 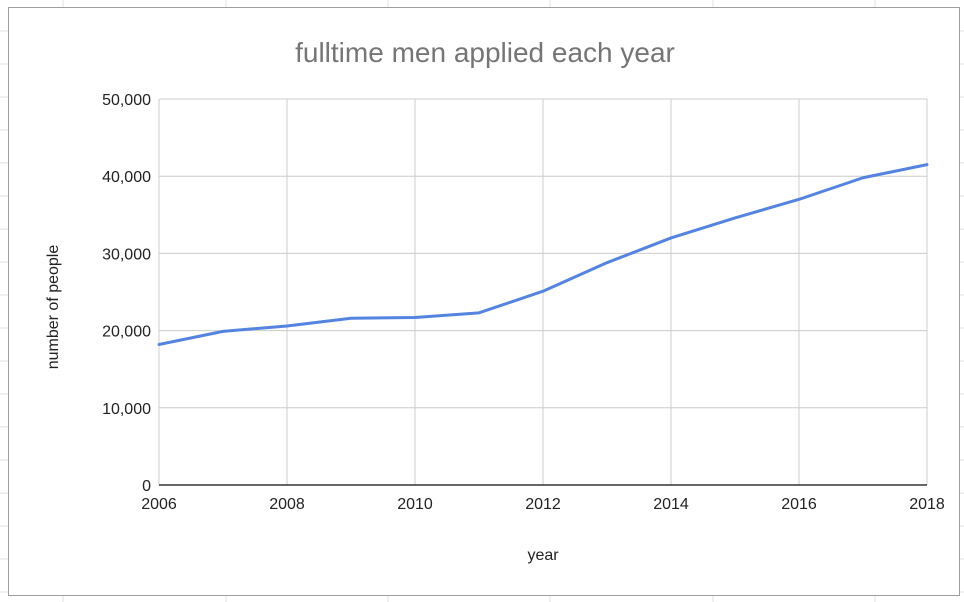 I want to click on y-axis-title: number of people, so click(x=53, y=307).